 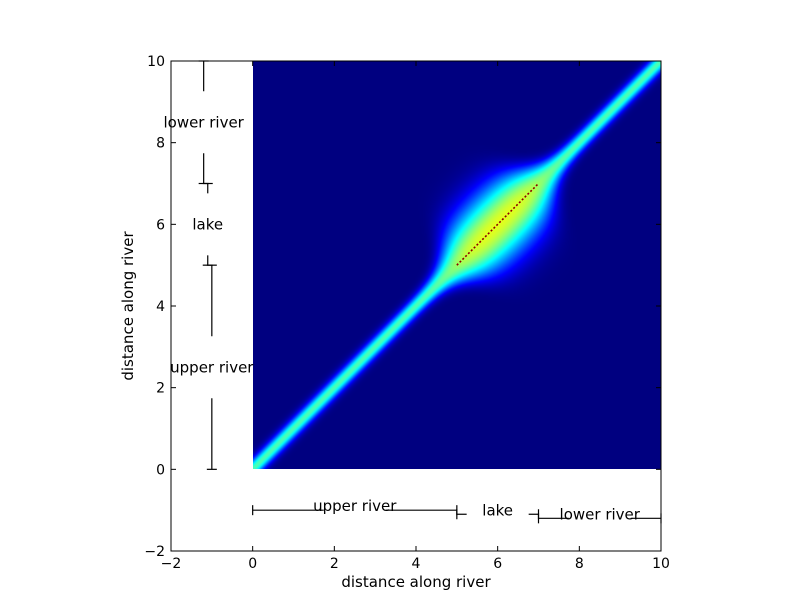 I want to click on x-segment-label: upper river, so click(x=355, y=506).